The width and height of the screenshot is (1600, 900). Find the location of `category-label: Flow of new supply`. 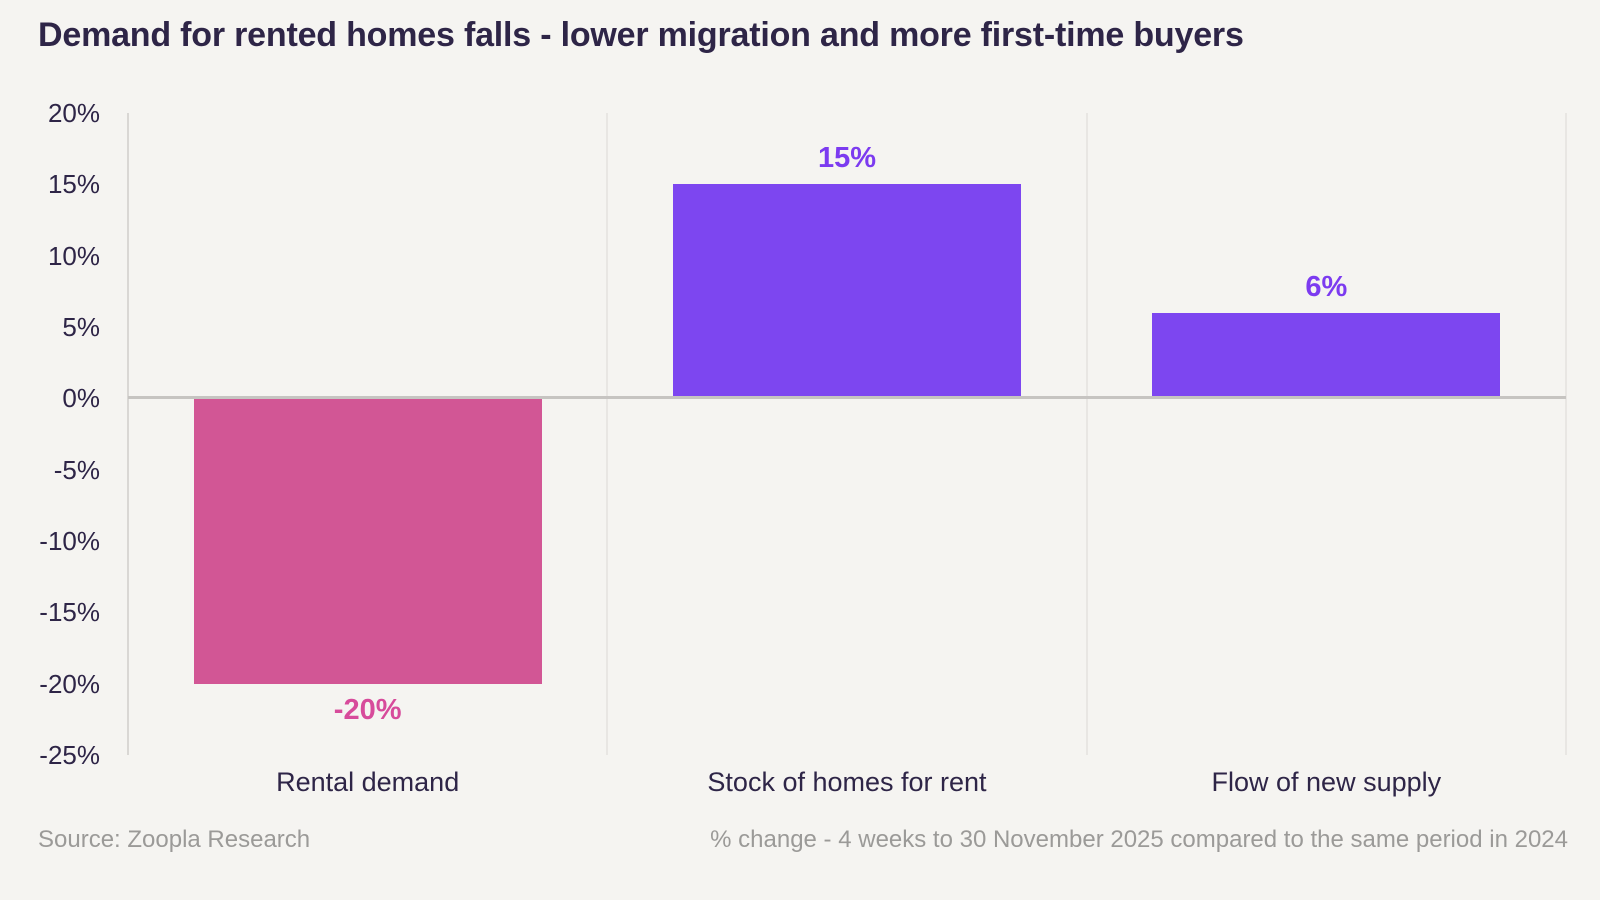

category-label: Flow of new supply is located at coordinates (1326, 782).